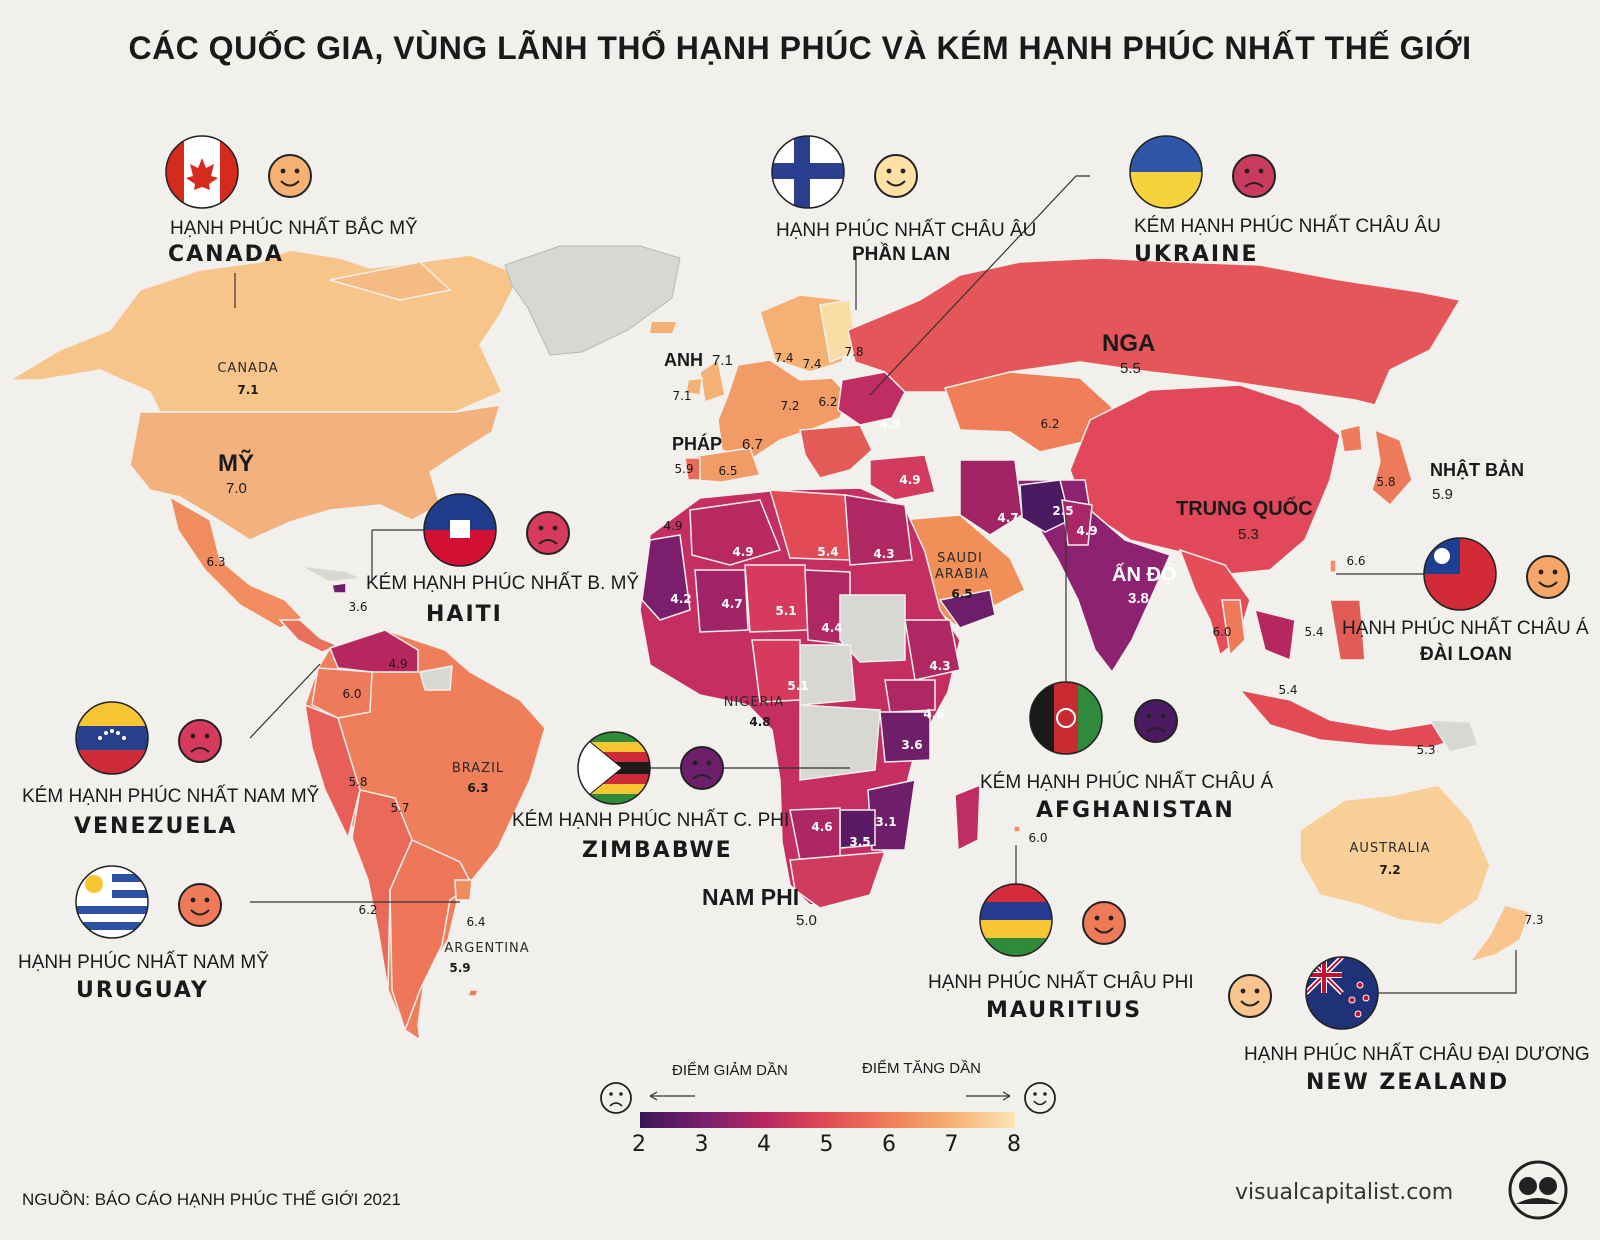  What do you see at coordinates (697, 444) in the screenshot?
I see `map-label-france: PHÁP` at bounding box center [697, 444].